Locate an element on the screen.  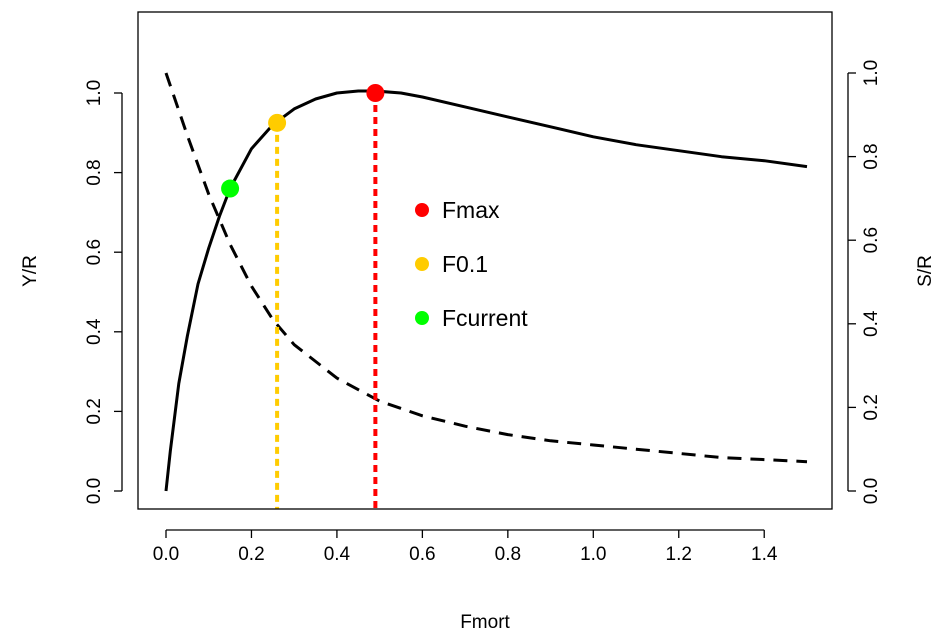
fcurrent-point is located at coordinates (230, 188).